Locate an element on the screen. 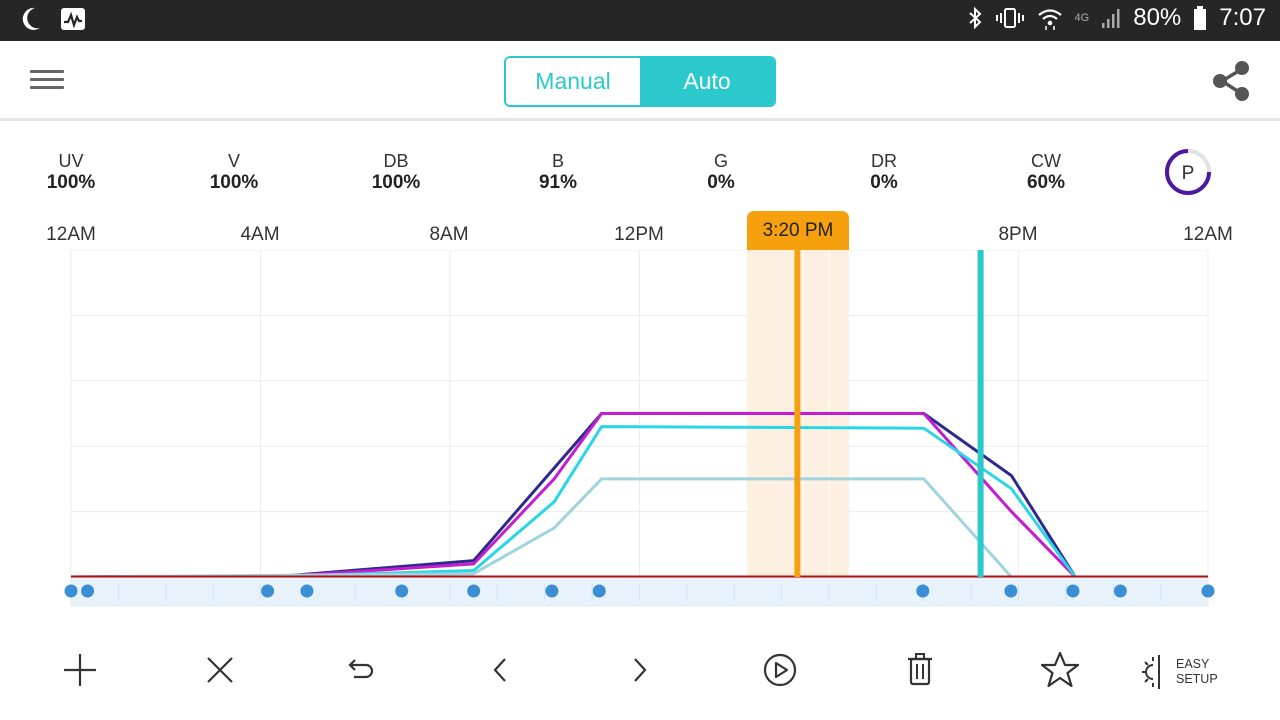 The image size is (1280, 720). bottom-toolbar: EASY SETUP is located at coordinates (640, 670).